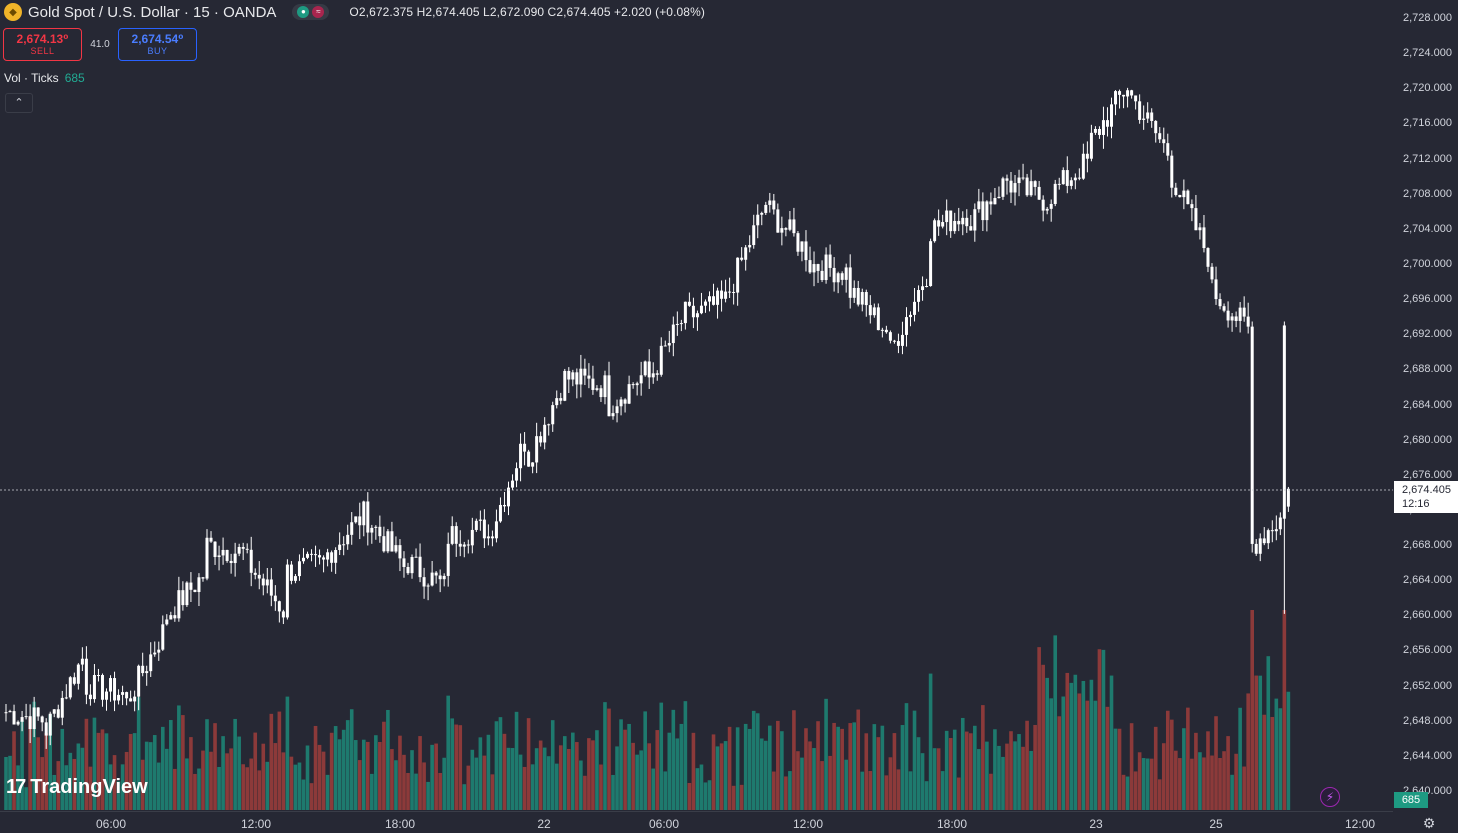 The image size is (1458, 833). Describe the element at coordinates (1427, 334) in the screenshot. I see `price-tick-label: 2,692.000` at that location.